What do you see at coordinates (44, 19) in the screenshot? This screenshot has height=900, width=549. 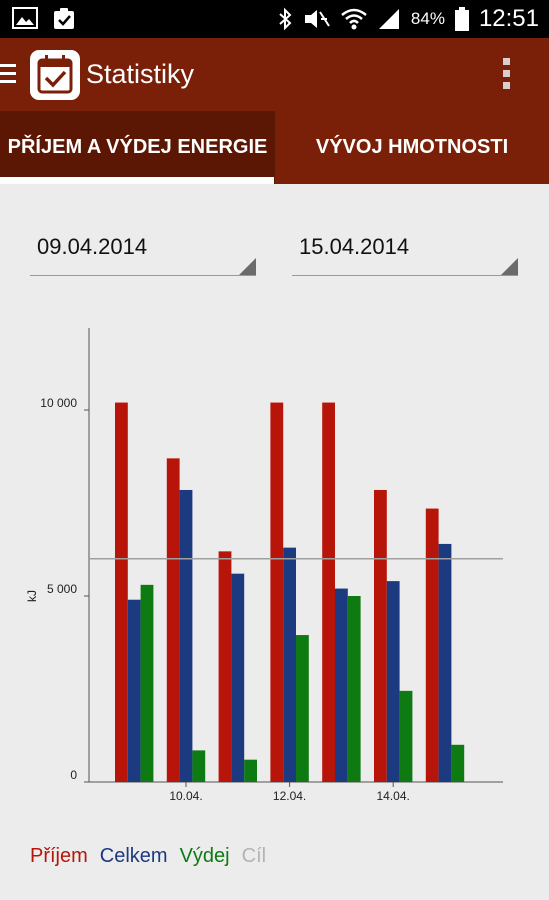 I see `status-bar-left` at bounding box center [44, 19].